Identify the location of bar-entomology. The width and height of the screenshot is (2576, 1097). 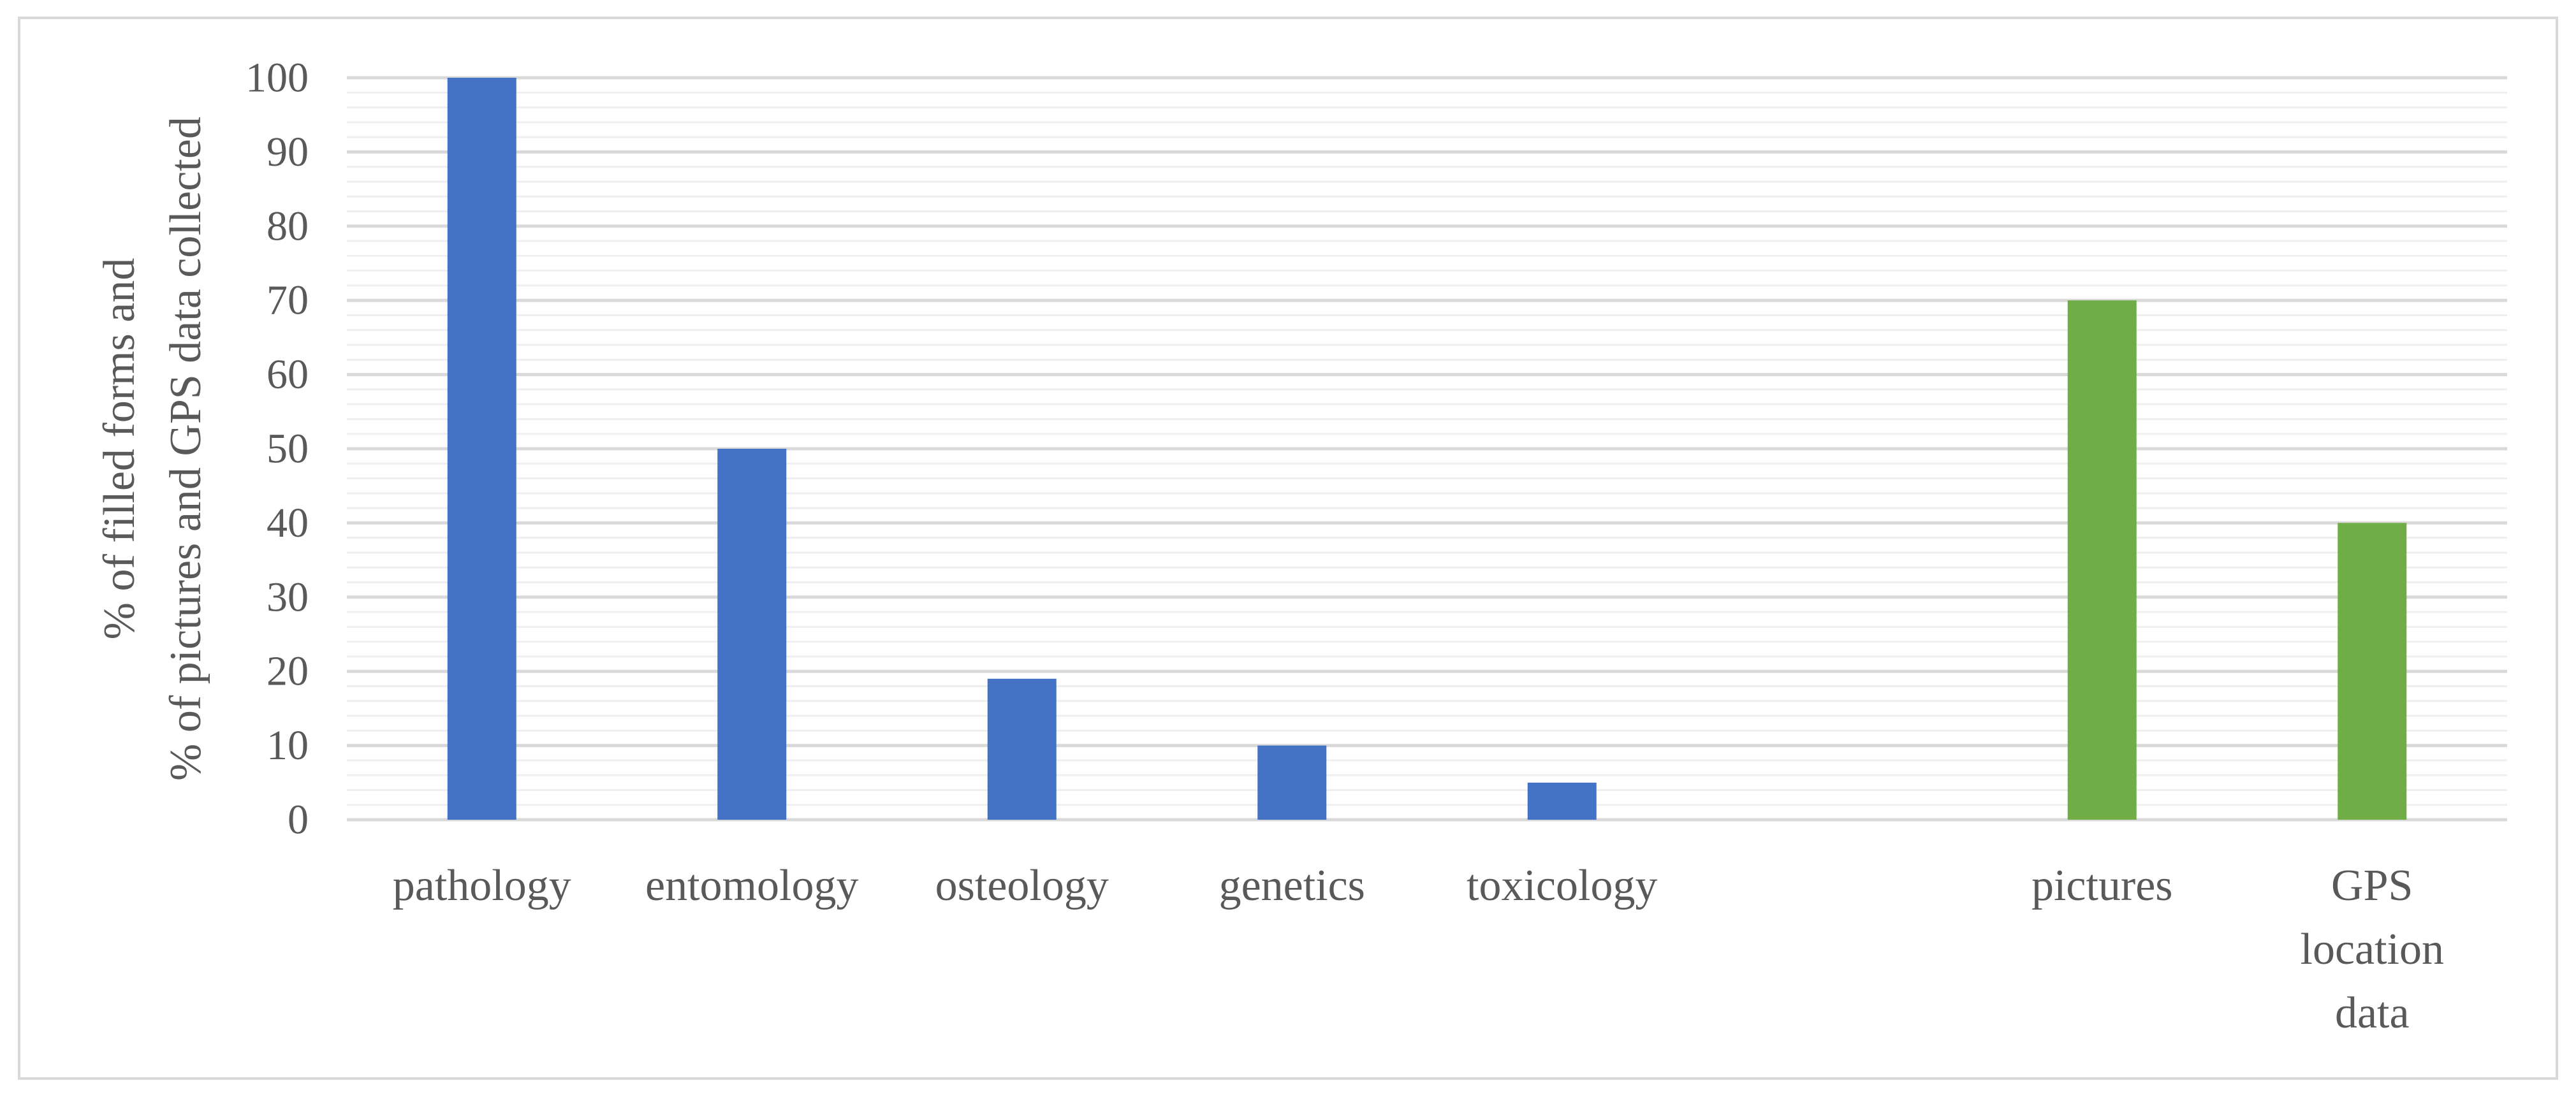
(752, 634).